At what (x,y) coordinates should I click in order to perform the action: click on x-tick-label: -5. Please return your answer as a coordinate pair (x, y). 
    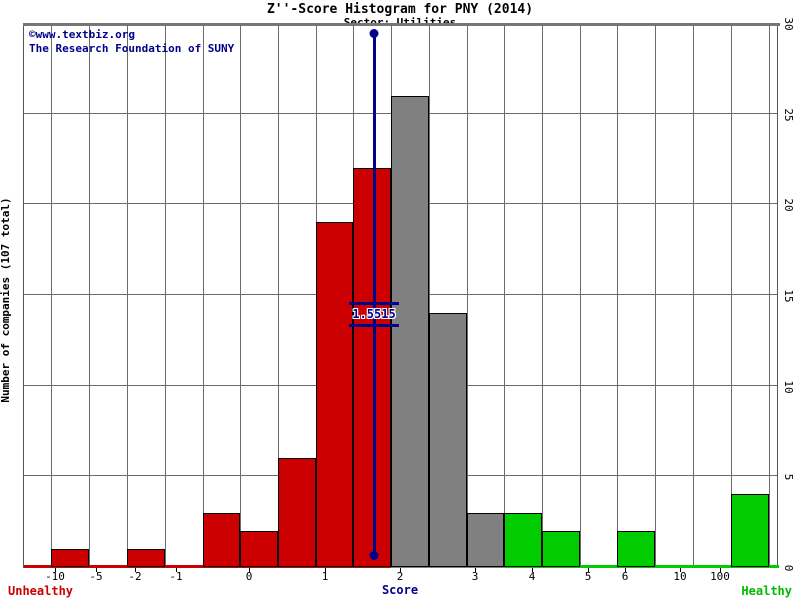
    Looking at the image, I should click on (96, 576).